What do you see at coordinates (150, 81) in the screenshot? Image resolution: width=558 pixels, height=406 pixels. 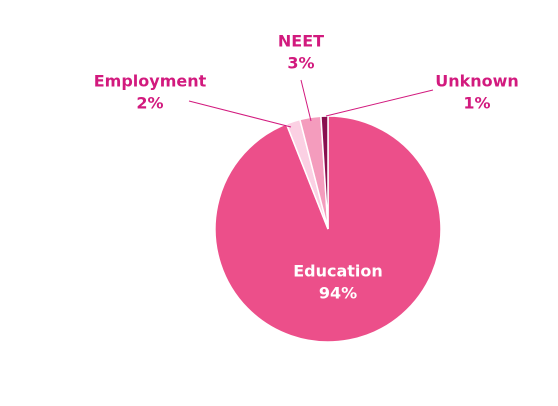 I see `slice-label-employment: Employment` at bounding box center [150, 81].